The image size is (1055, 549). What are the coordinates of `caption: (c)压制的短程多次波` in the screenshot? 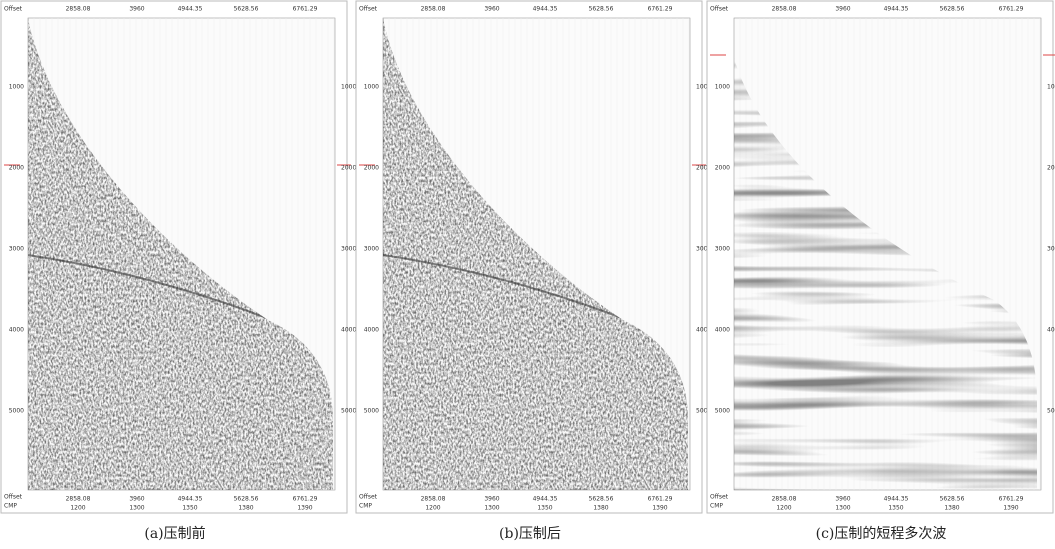 It's located at (881, 533).